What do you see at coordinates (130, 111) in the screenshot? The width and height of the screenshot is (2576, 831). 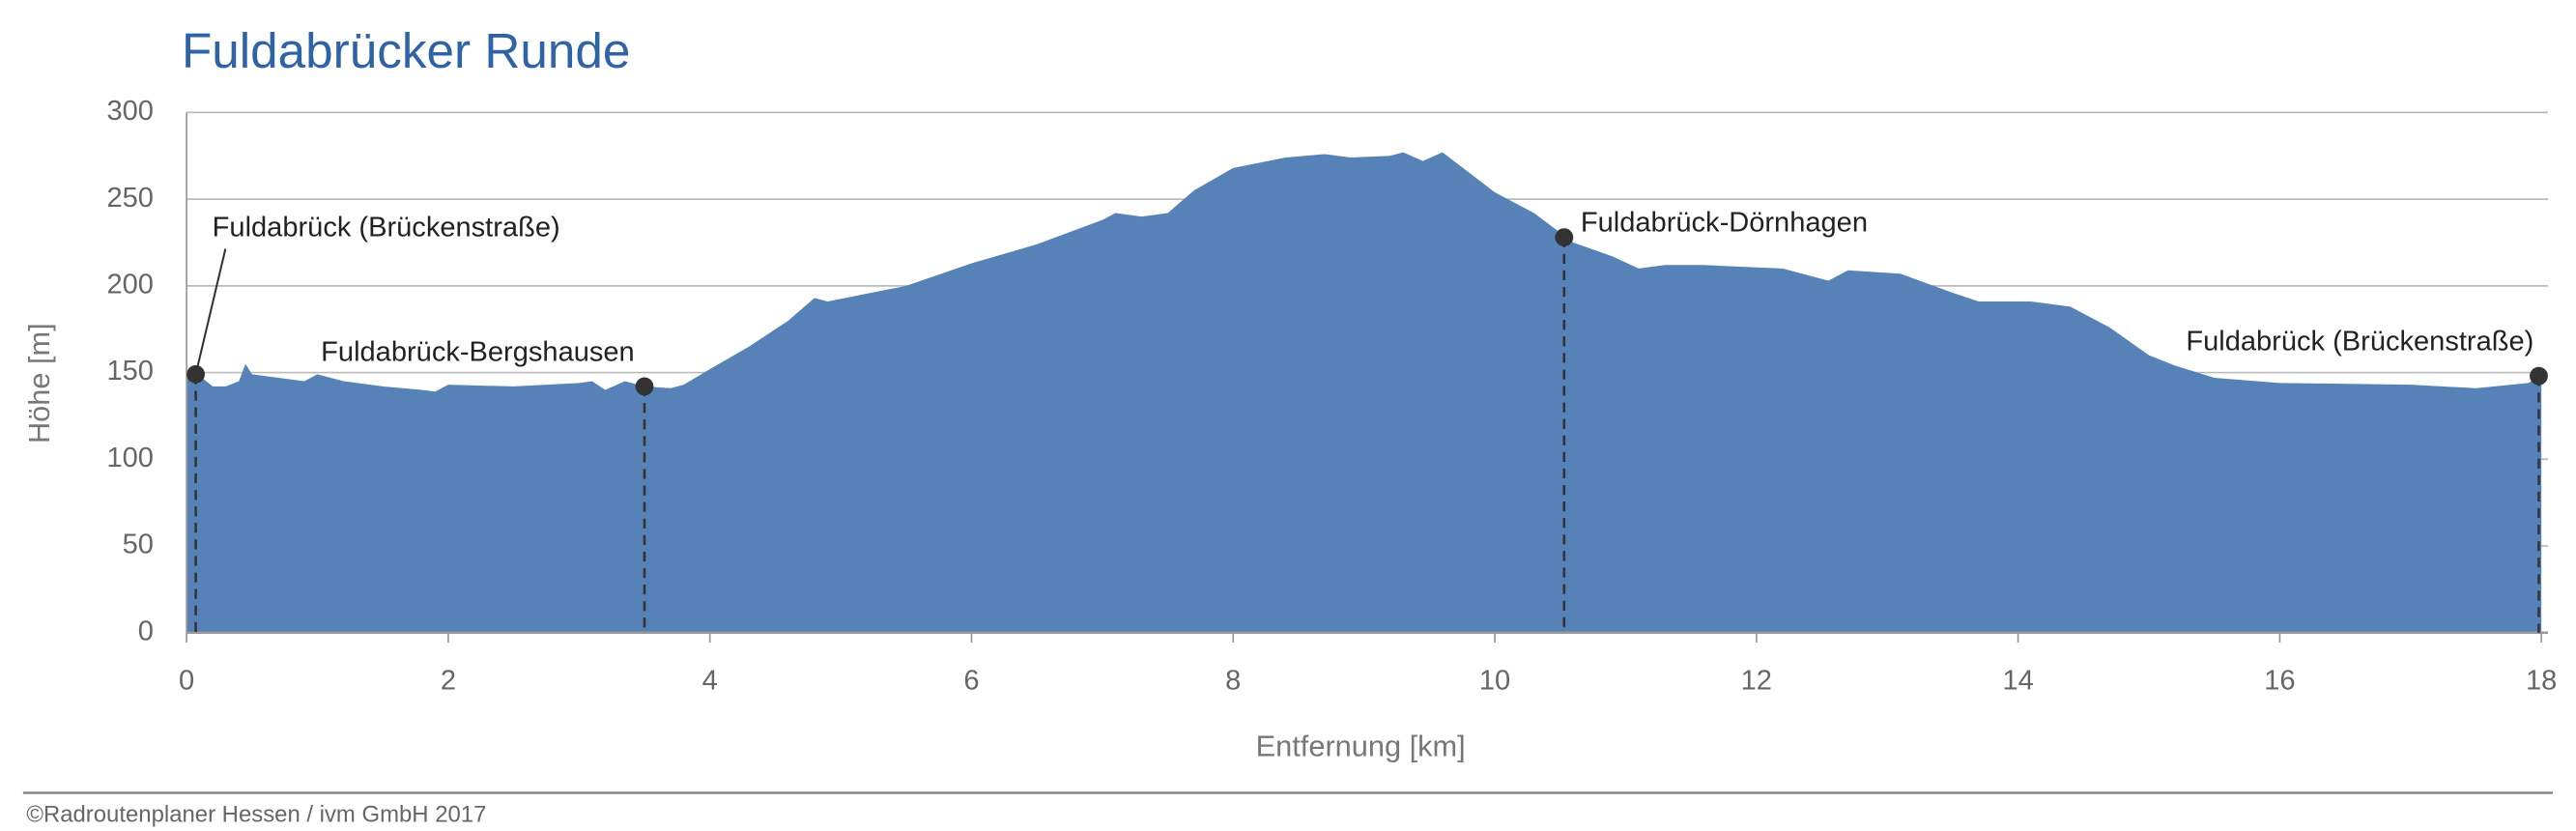 I see `y-tick-label: 300` at bounding box center [130, 111].